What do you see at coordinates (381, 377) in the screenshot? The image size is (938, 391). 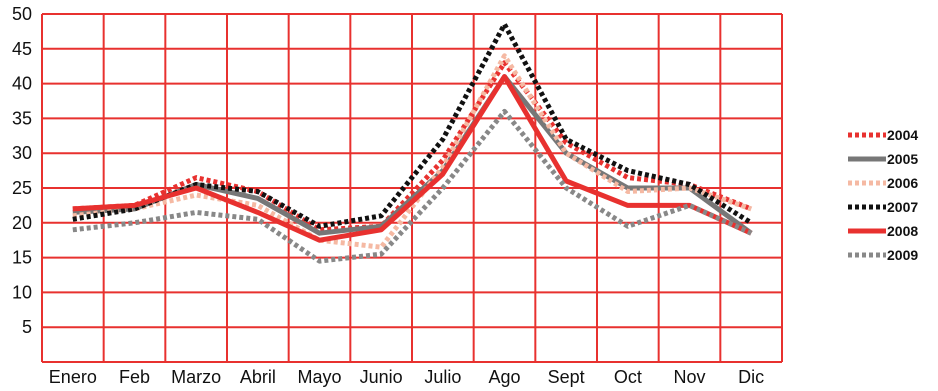 I see `x-tick-label: Junio` at bounding box center [381, 377].